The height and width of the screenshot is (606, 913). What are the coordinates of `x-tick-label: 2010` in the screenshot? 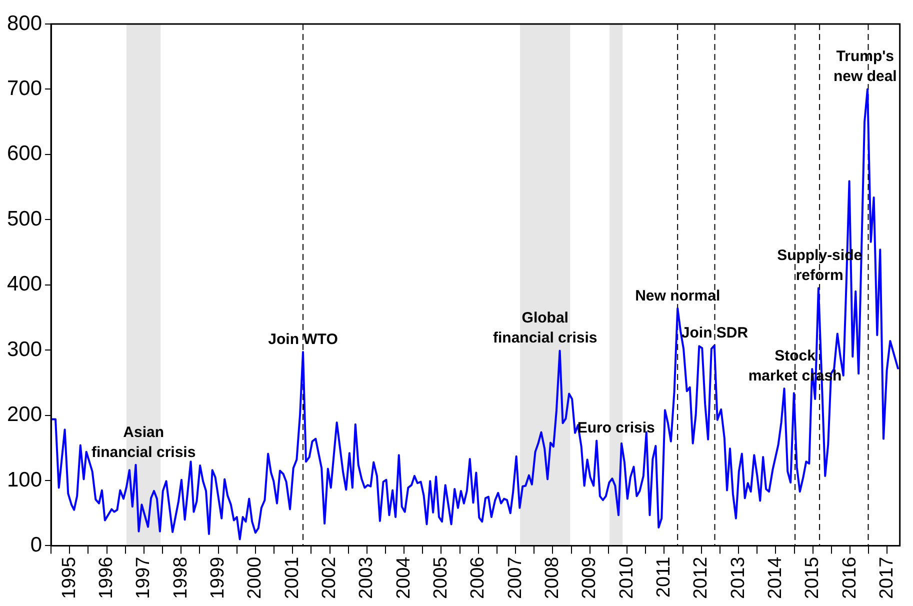 It's located at (627, 578).